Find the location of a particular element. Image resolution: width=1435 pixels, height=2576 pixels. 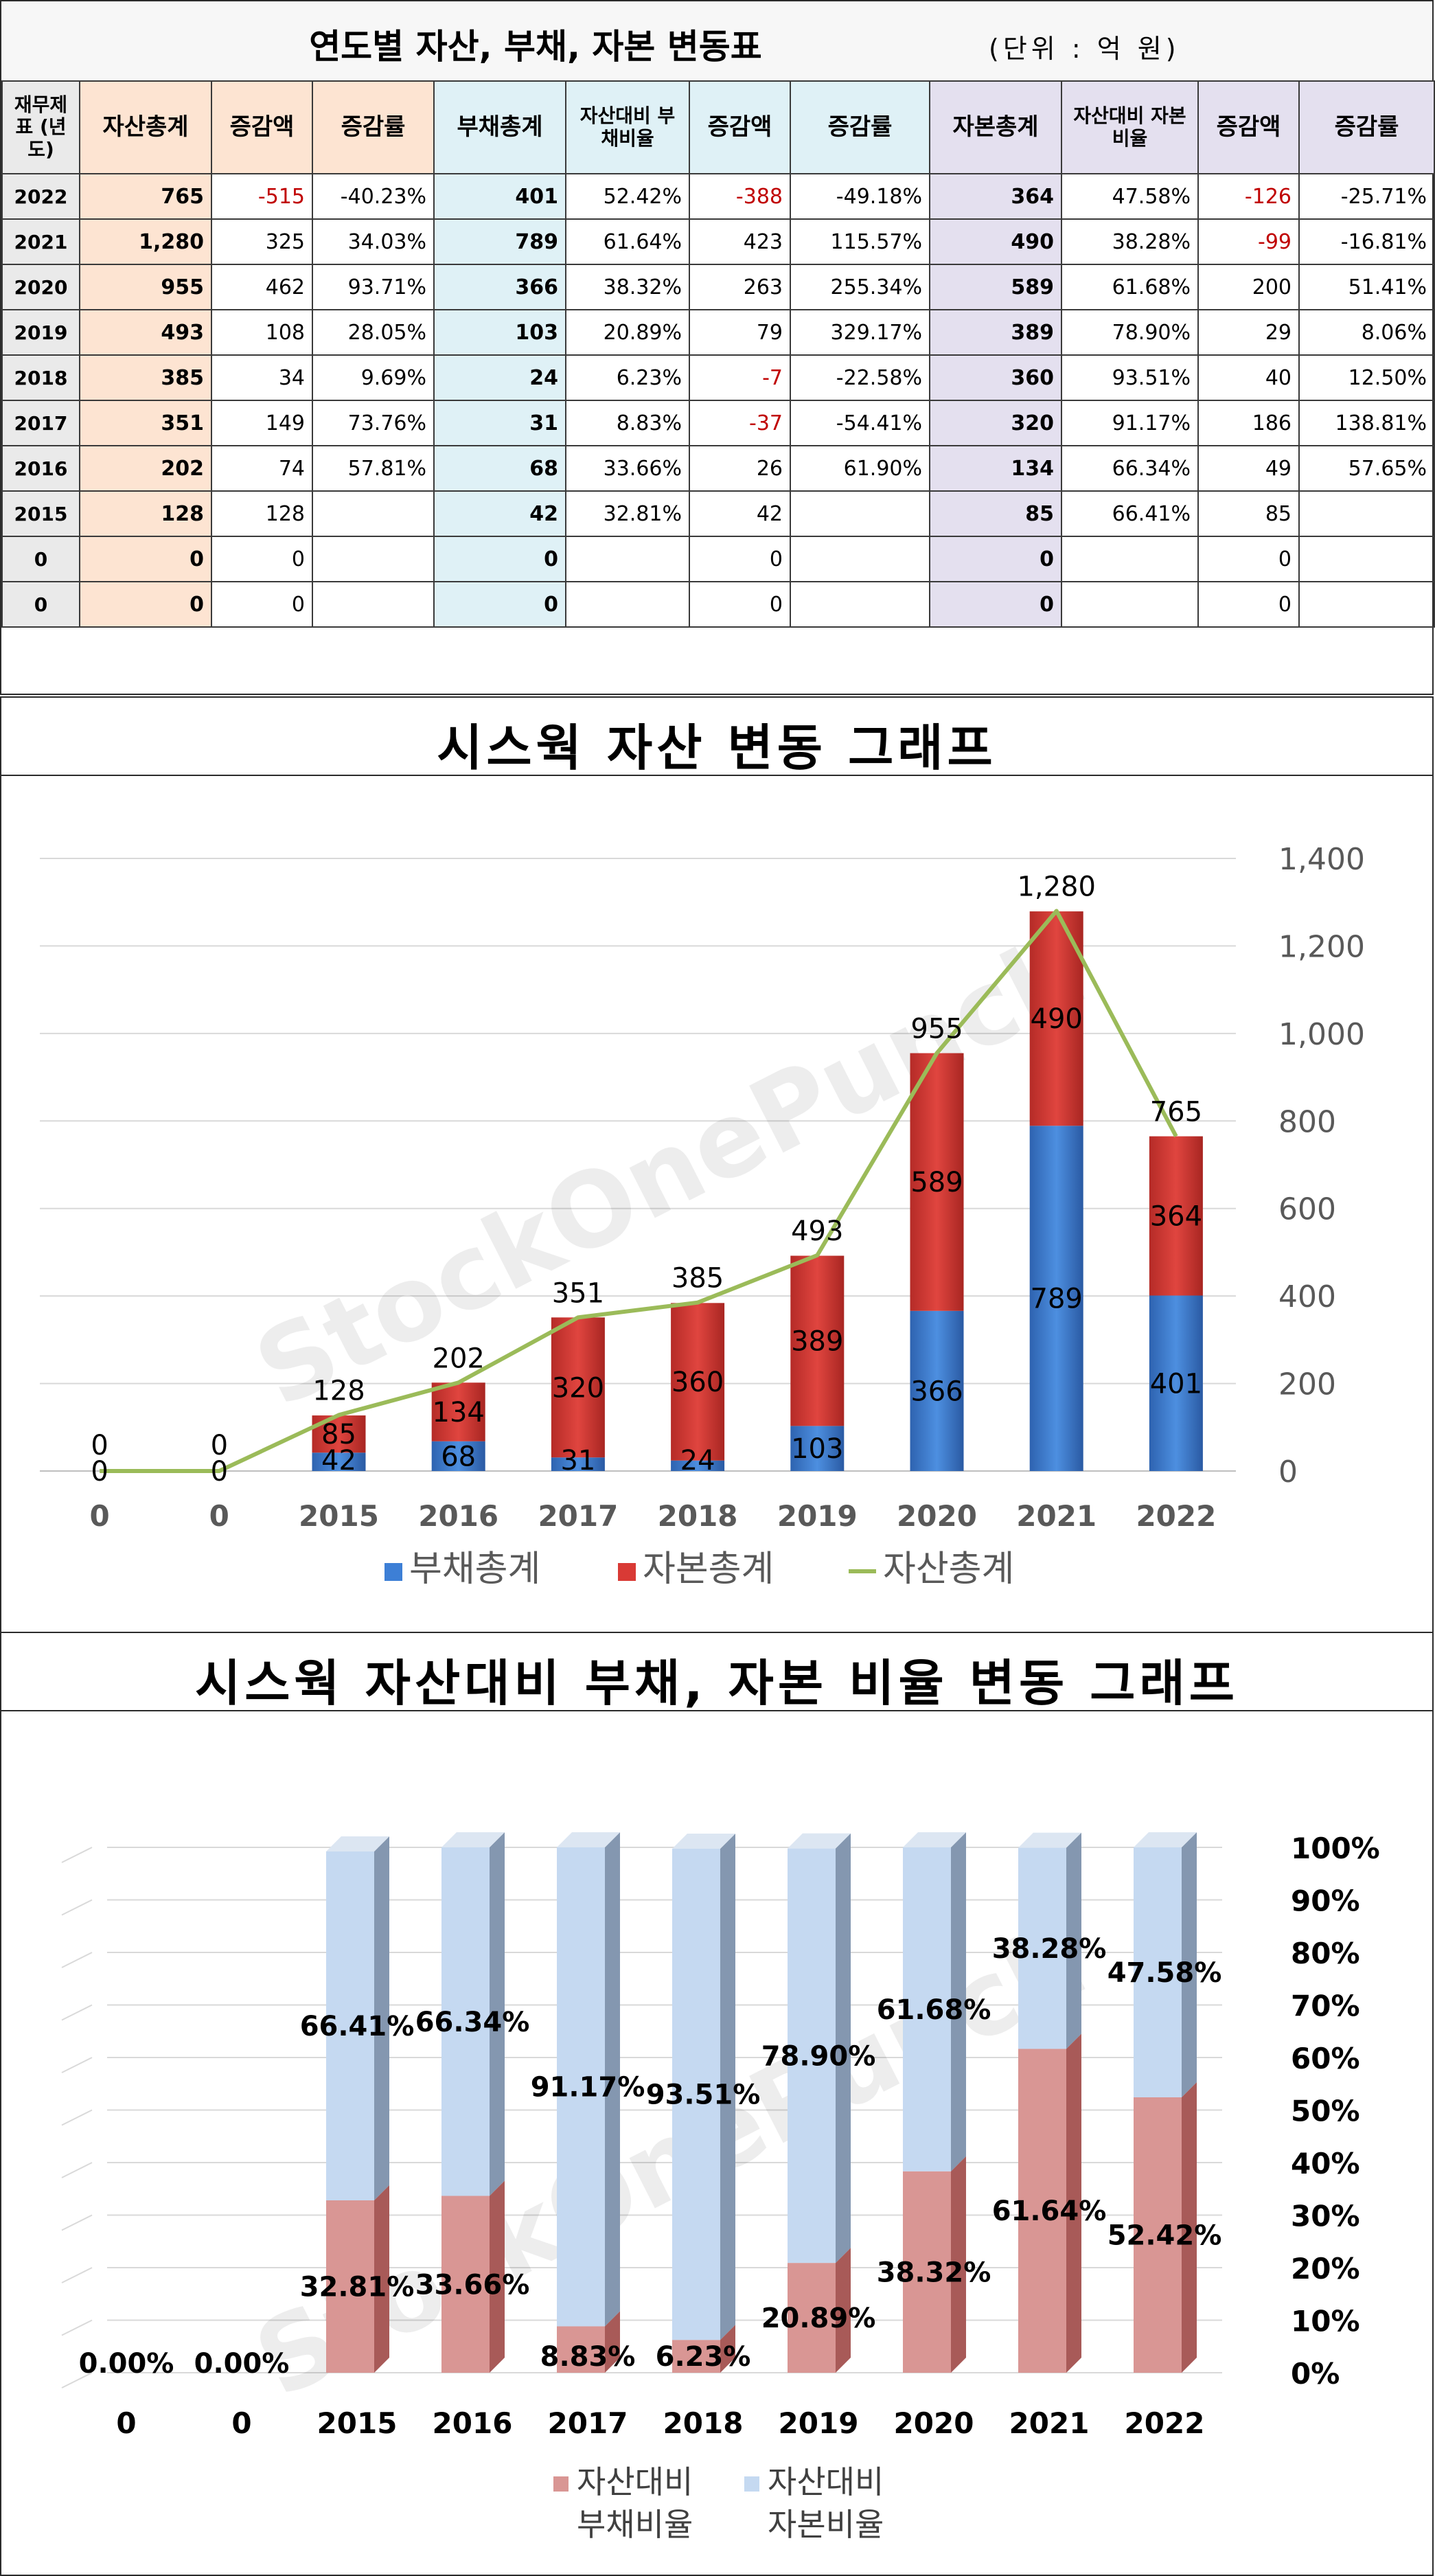

legend-swatch-debt is located at coordinates (393, 1572).